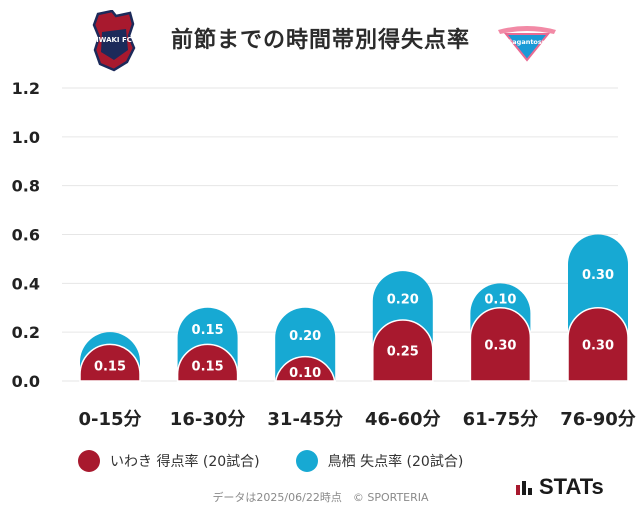  Describe the element at coordinates (500, 300) in the screenshot. I see `data-label-away: 0.10` at that location.